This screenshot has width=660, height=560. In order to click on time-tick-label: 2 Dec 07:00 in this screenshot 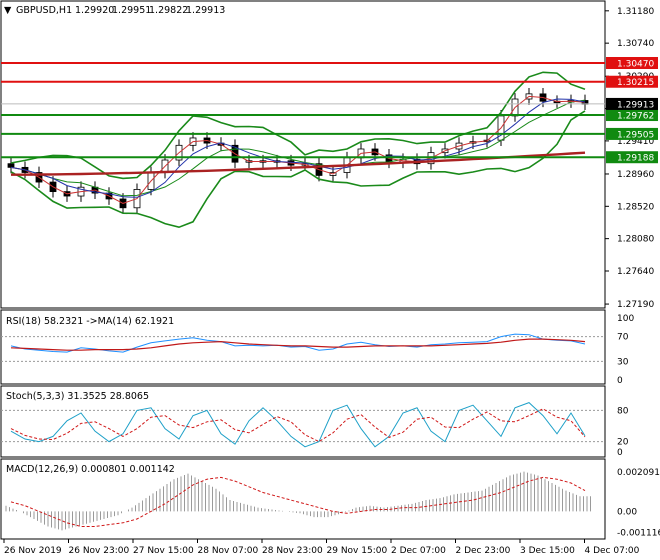, I will do `click(418, 551)`.